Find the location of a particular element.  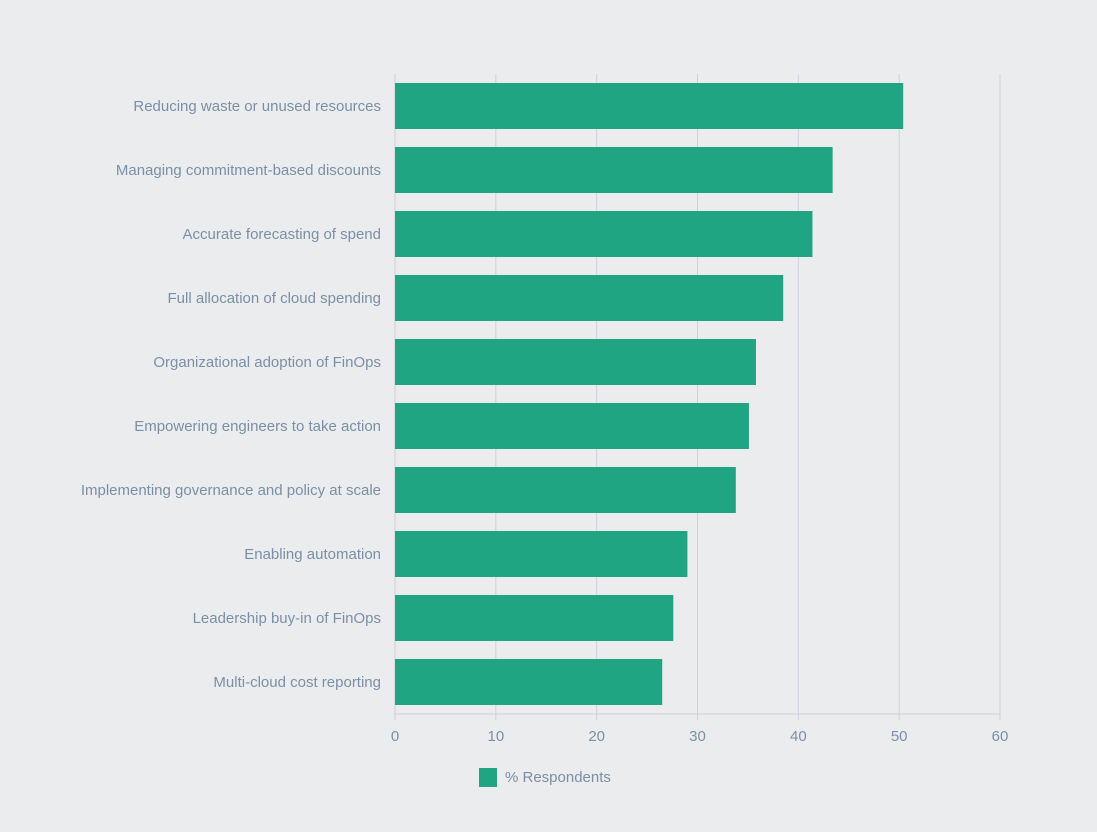

x-tick-label: 60 is located at coordinates (1000, 736).